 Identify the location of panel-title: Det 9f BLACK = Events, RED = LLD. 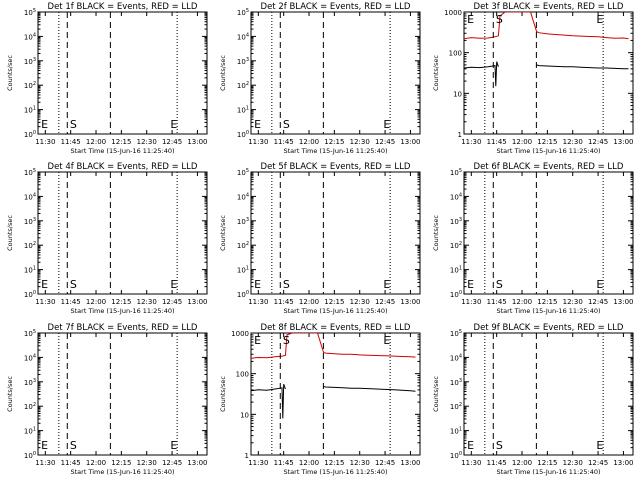
(549, 328).